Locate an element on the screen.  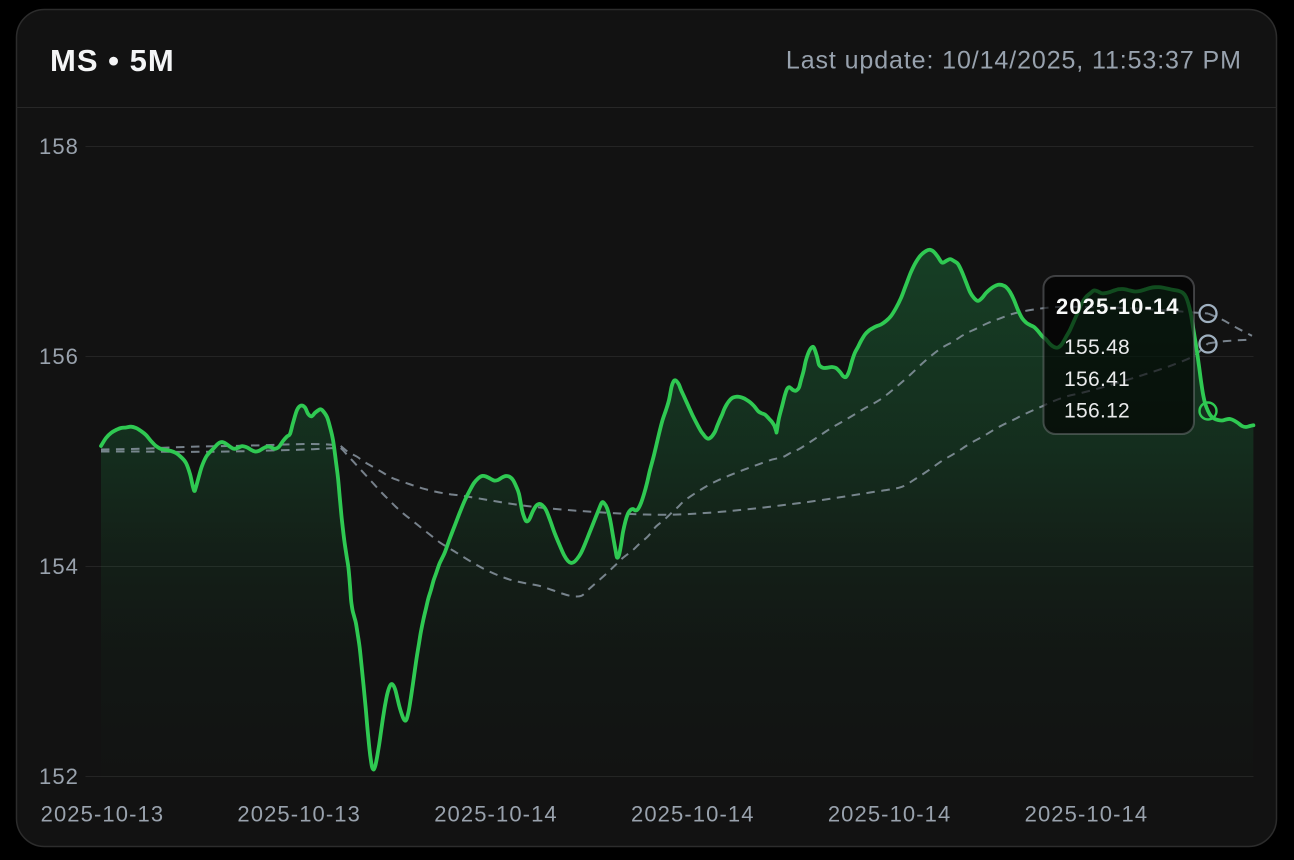
svg-text: 156 is located at coordinates (59, 356).